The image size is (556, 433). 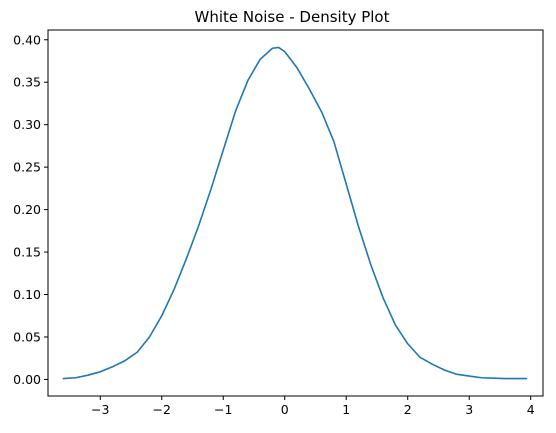 What do you see at coordinates (27, 124) in the screenshot?
I see `y-tick-label: 0.30` at bounding box center [27, 124].